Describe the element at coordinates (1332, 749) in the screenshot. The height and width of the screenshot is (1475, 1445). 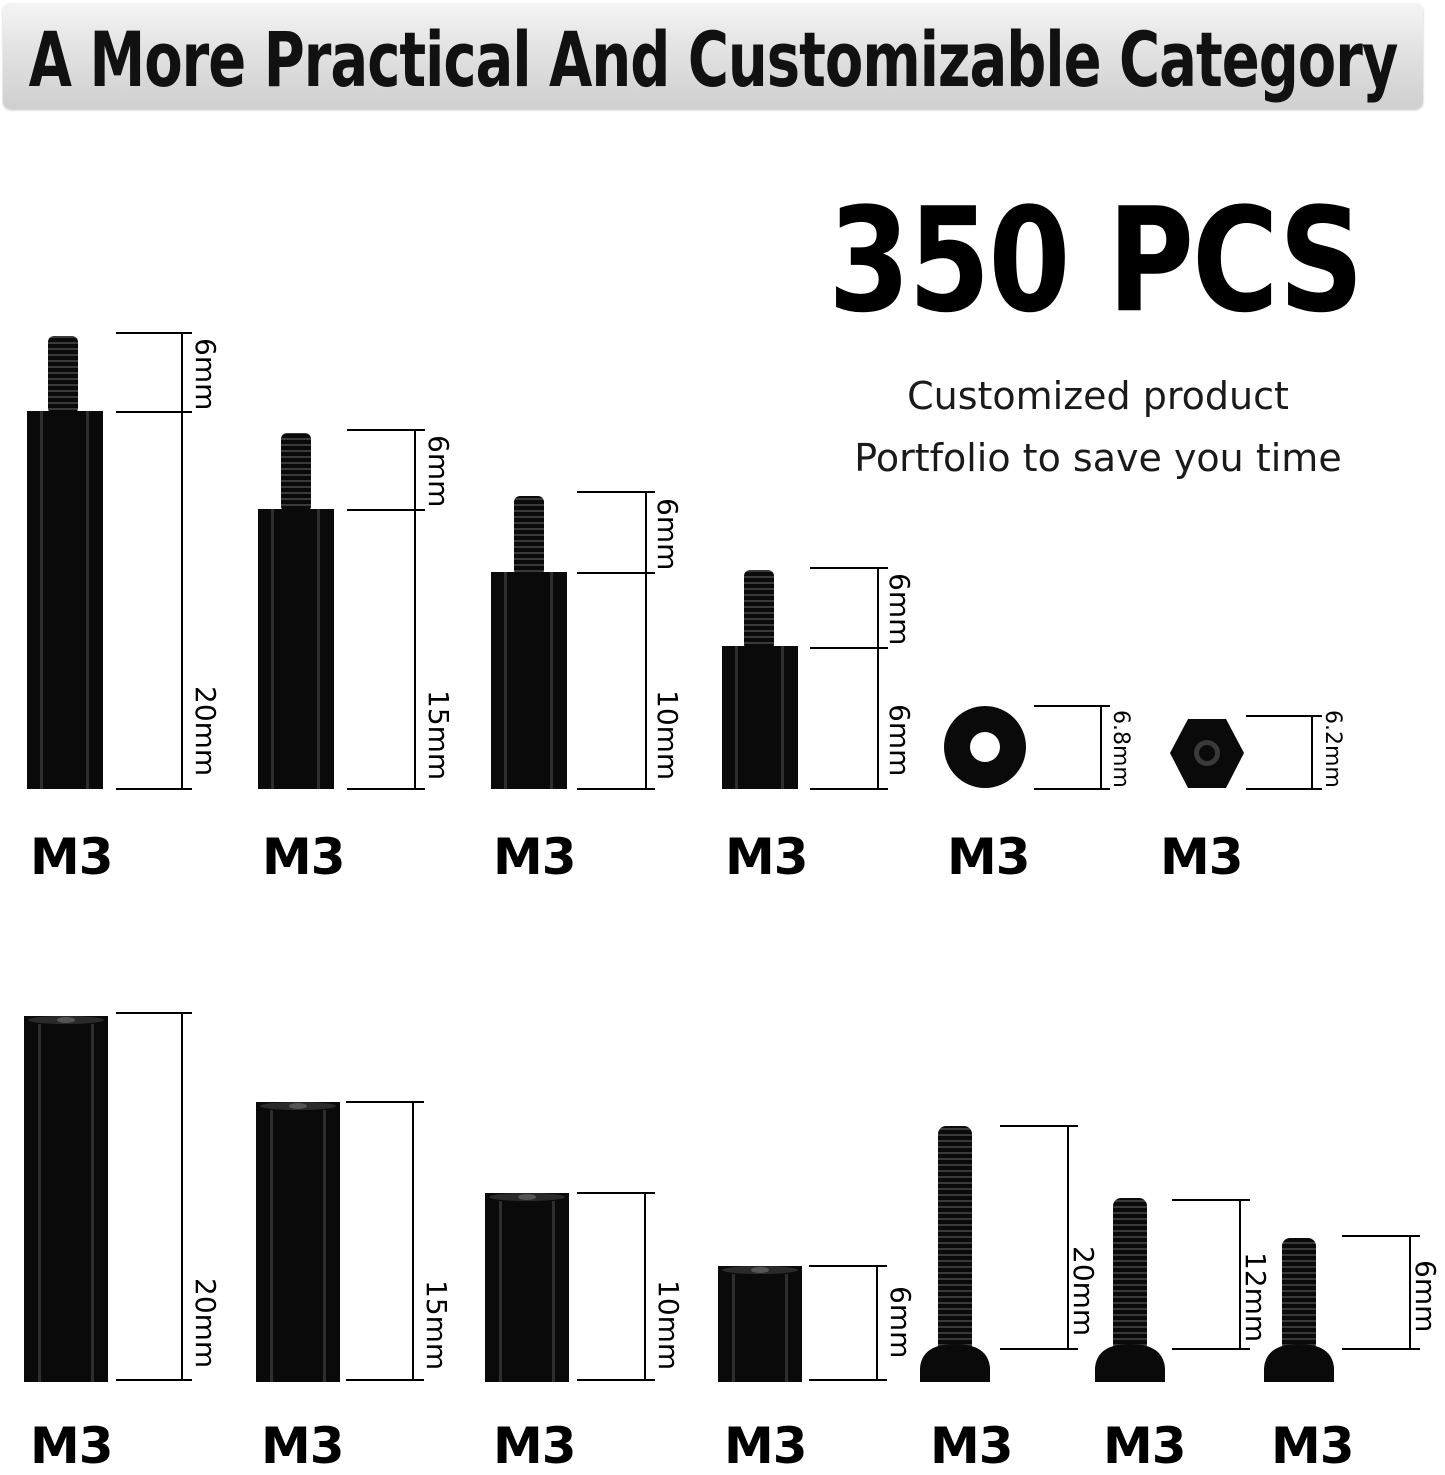
I see `dim-label: 6.2mm` at that location.